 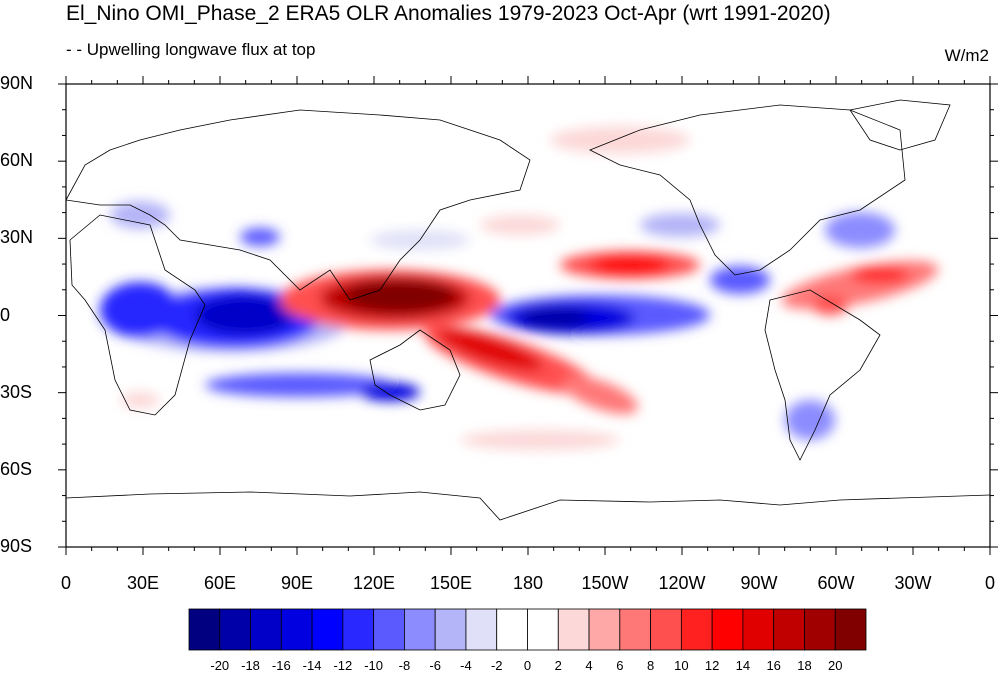 What do you see at coordinates (620, 665) in the screenshot?
I see `colorbar-label: 6` at bounding box center [620, 665].